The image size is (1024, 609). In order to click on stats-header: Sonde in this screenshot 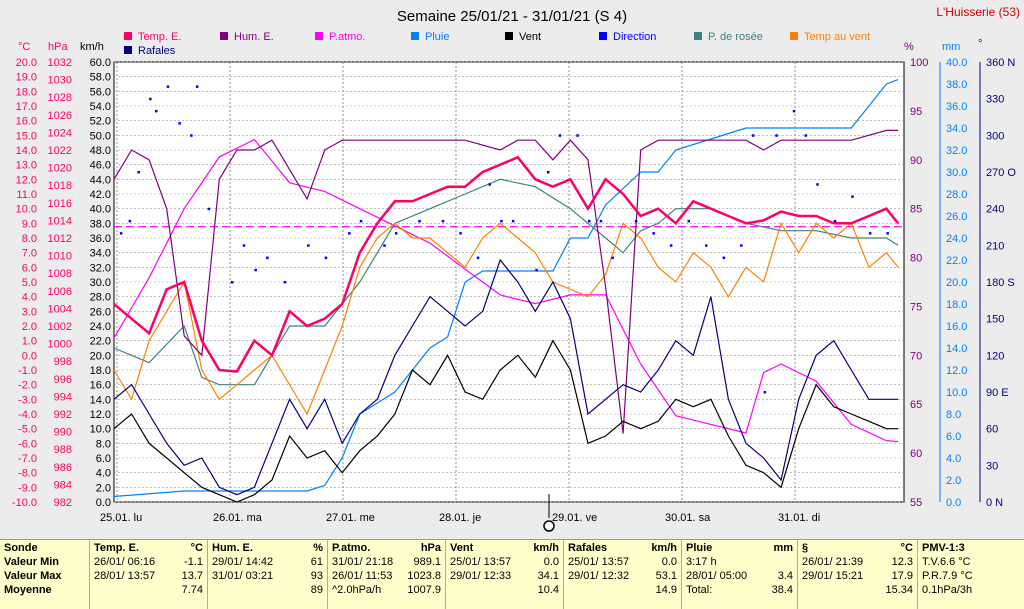, I will do `click(21, 548)`.